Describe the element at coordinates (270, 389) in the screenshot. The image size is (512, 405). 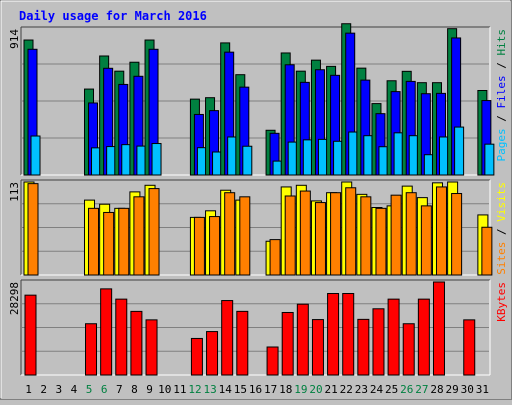
I see `day-label-17: 17` at that location.